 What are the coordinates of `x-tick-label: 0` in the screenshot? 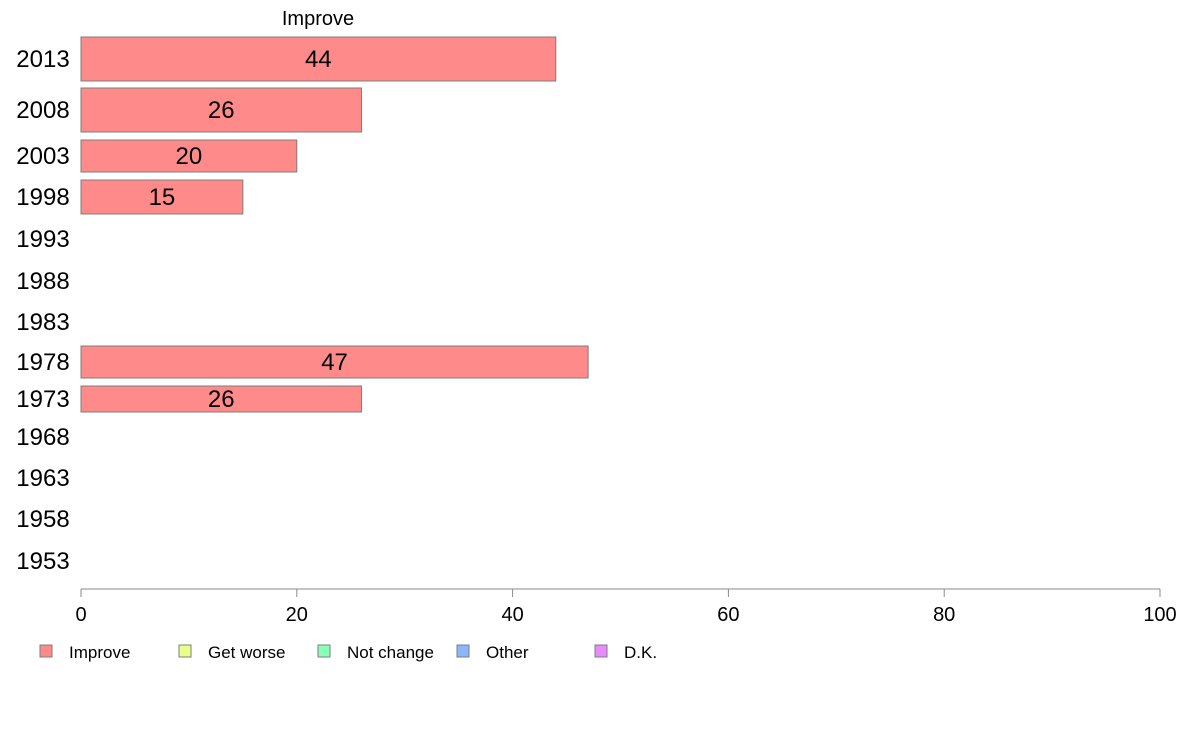 It's located at (80, 615).